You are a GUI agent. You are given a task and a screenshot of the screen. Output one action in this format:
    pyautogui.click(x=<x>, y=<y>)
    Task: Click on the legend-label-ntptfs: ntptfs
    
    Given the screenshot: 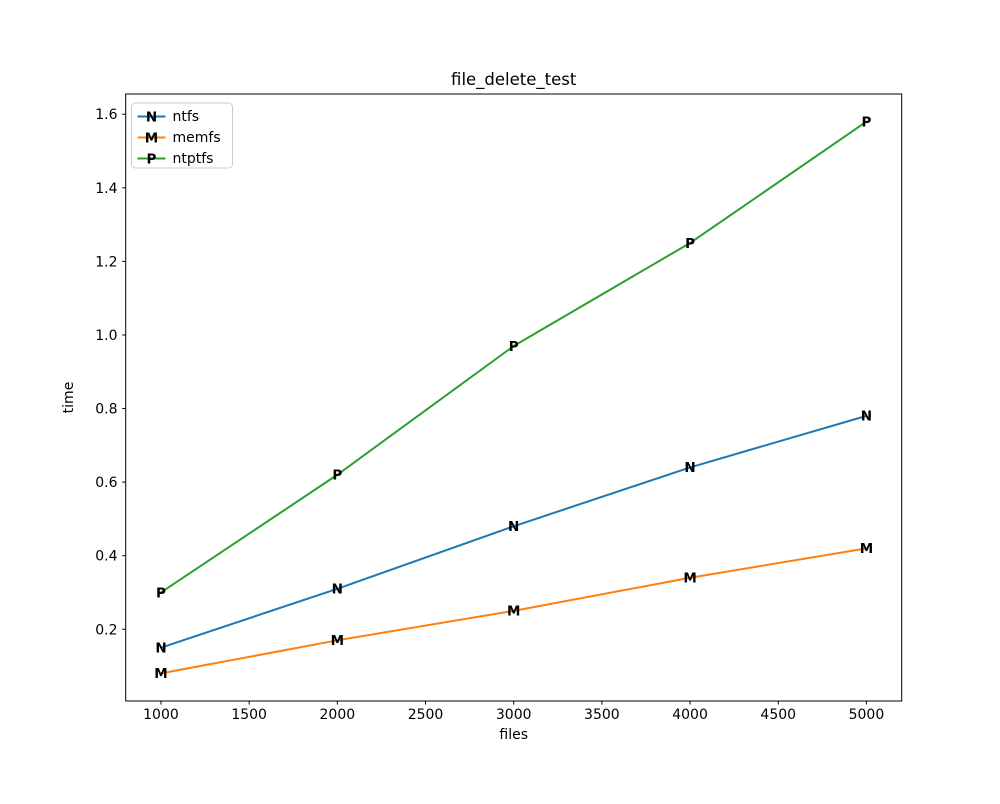 What is the action you would take?
    pyautogui.click(x=193, y=159)
    